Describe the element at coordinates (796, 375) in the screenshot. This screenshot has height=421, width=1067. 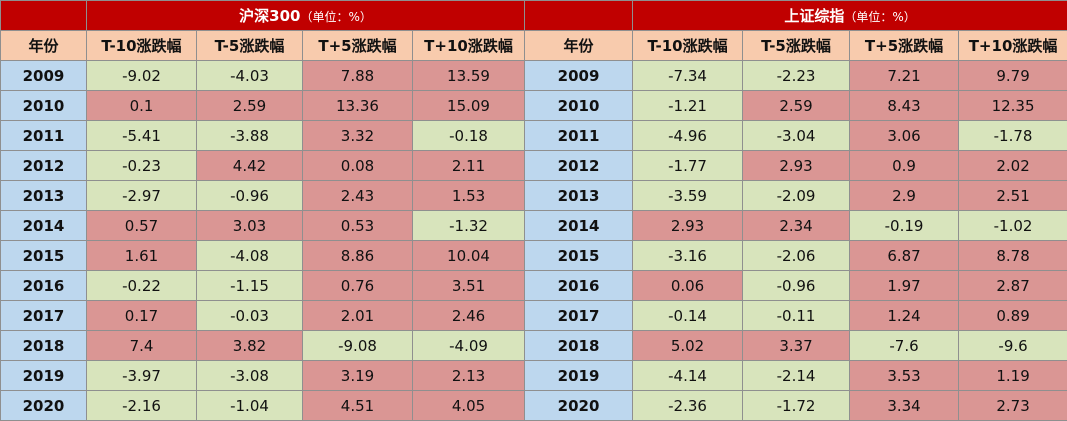
I see `sh-value-cell: -2.14` at that location.